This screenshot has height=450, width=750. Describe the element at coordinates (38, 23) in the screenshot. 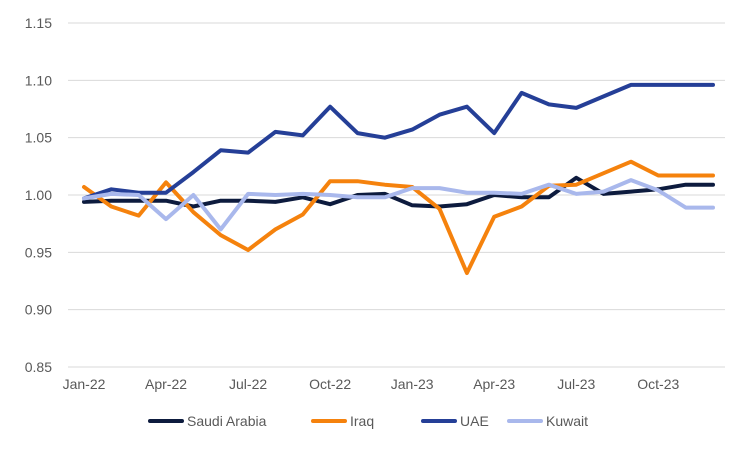

I see `y-tick-label: 1.15` at that location.